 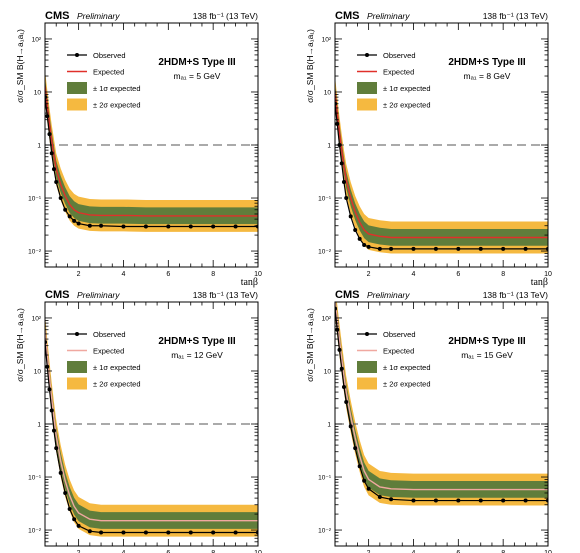 I want to click on model-label: 2HDM+S Type III, so click(x=487, y=62).